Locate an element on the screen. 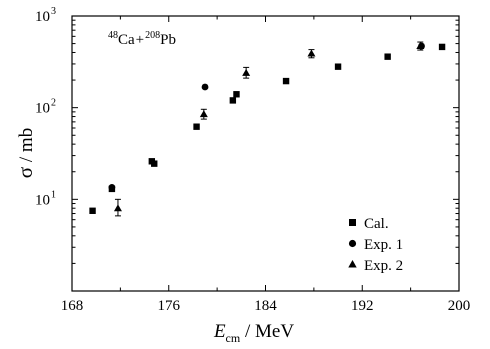 This screenshot has width=490, height=349. x-tick-label: 192 is located at coordinates (362, 306).